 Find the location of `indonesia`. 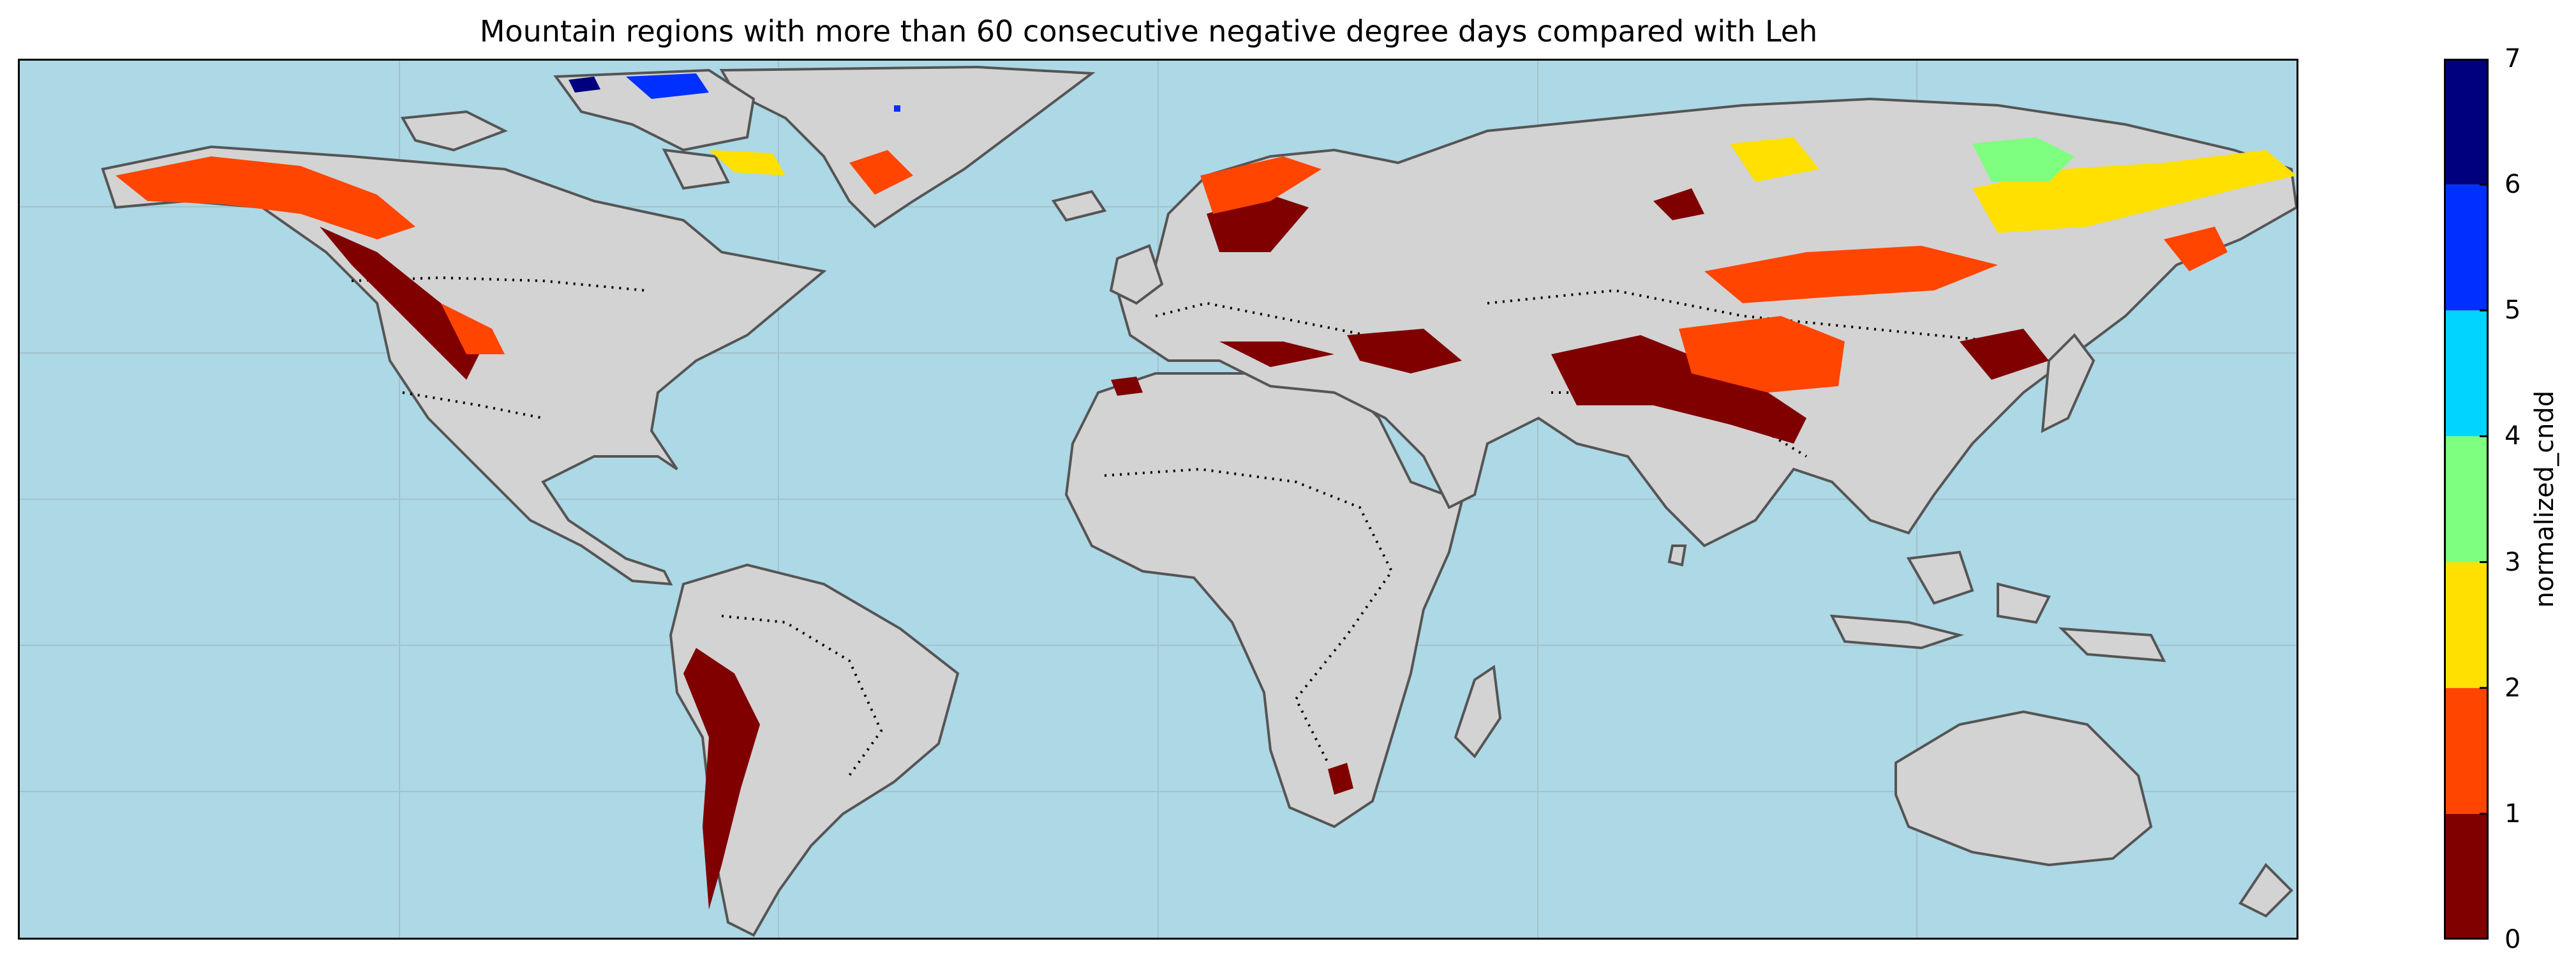

indonesia is located at coordinates (1897, 632).